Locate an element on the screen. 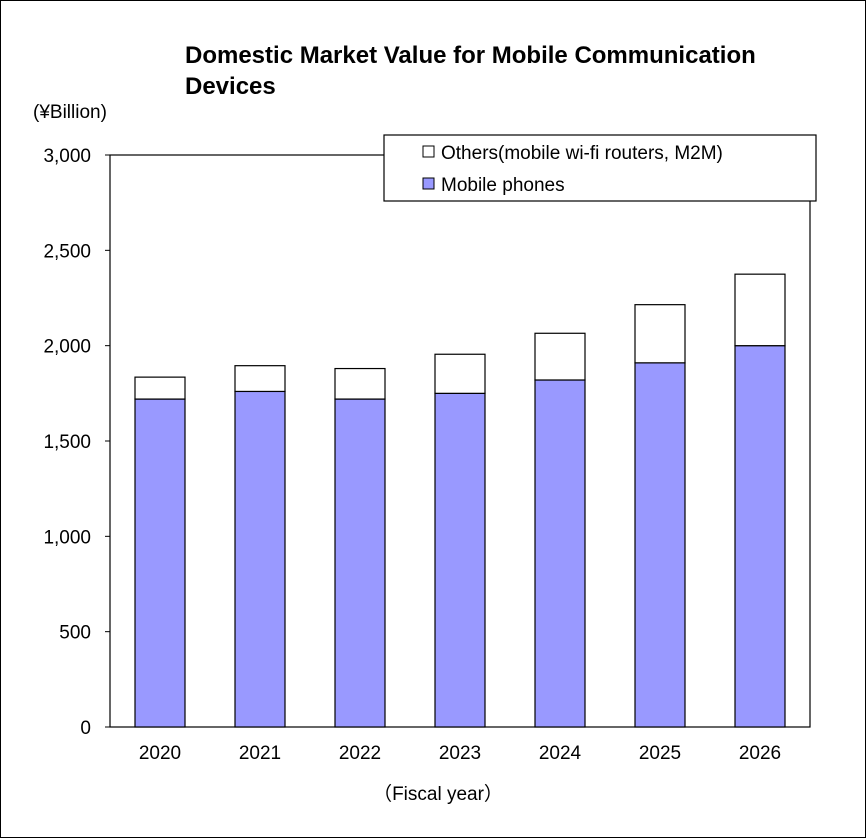 Image resolution: width=866 pixels, height=839 pixels. x-tick-label: 2023 is located at coordinates (460, 753).